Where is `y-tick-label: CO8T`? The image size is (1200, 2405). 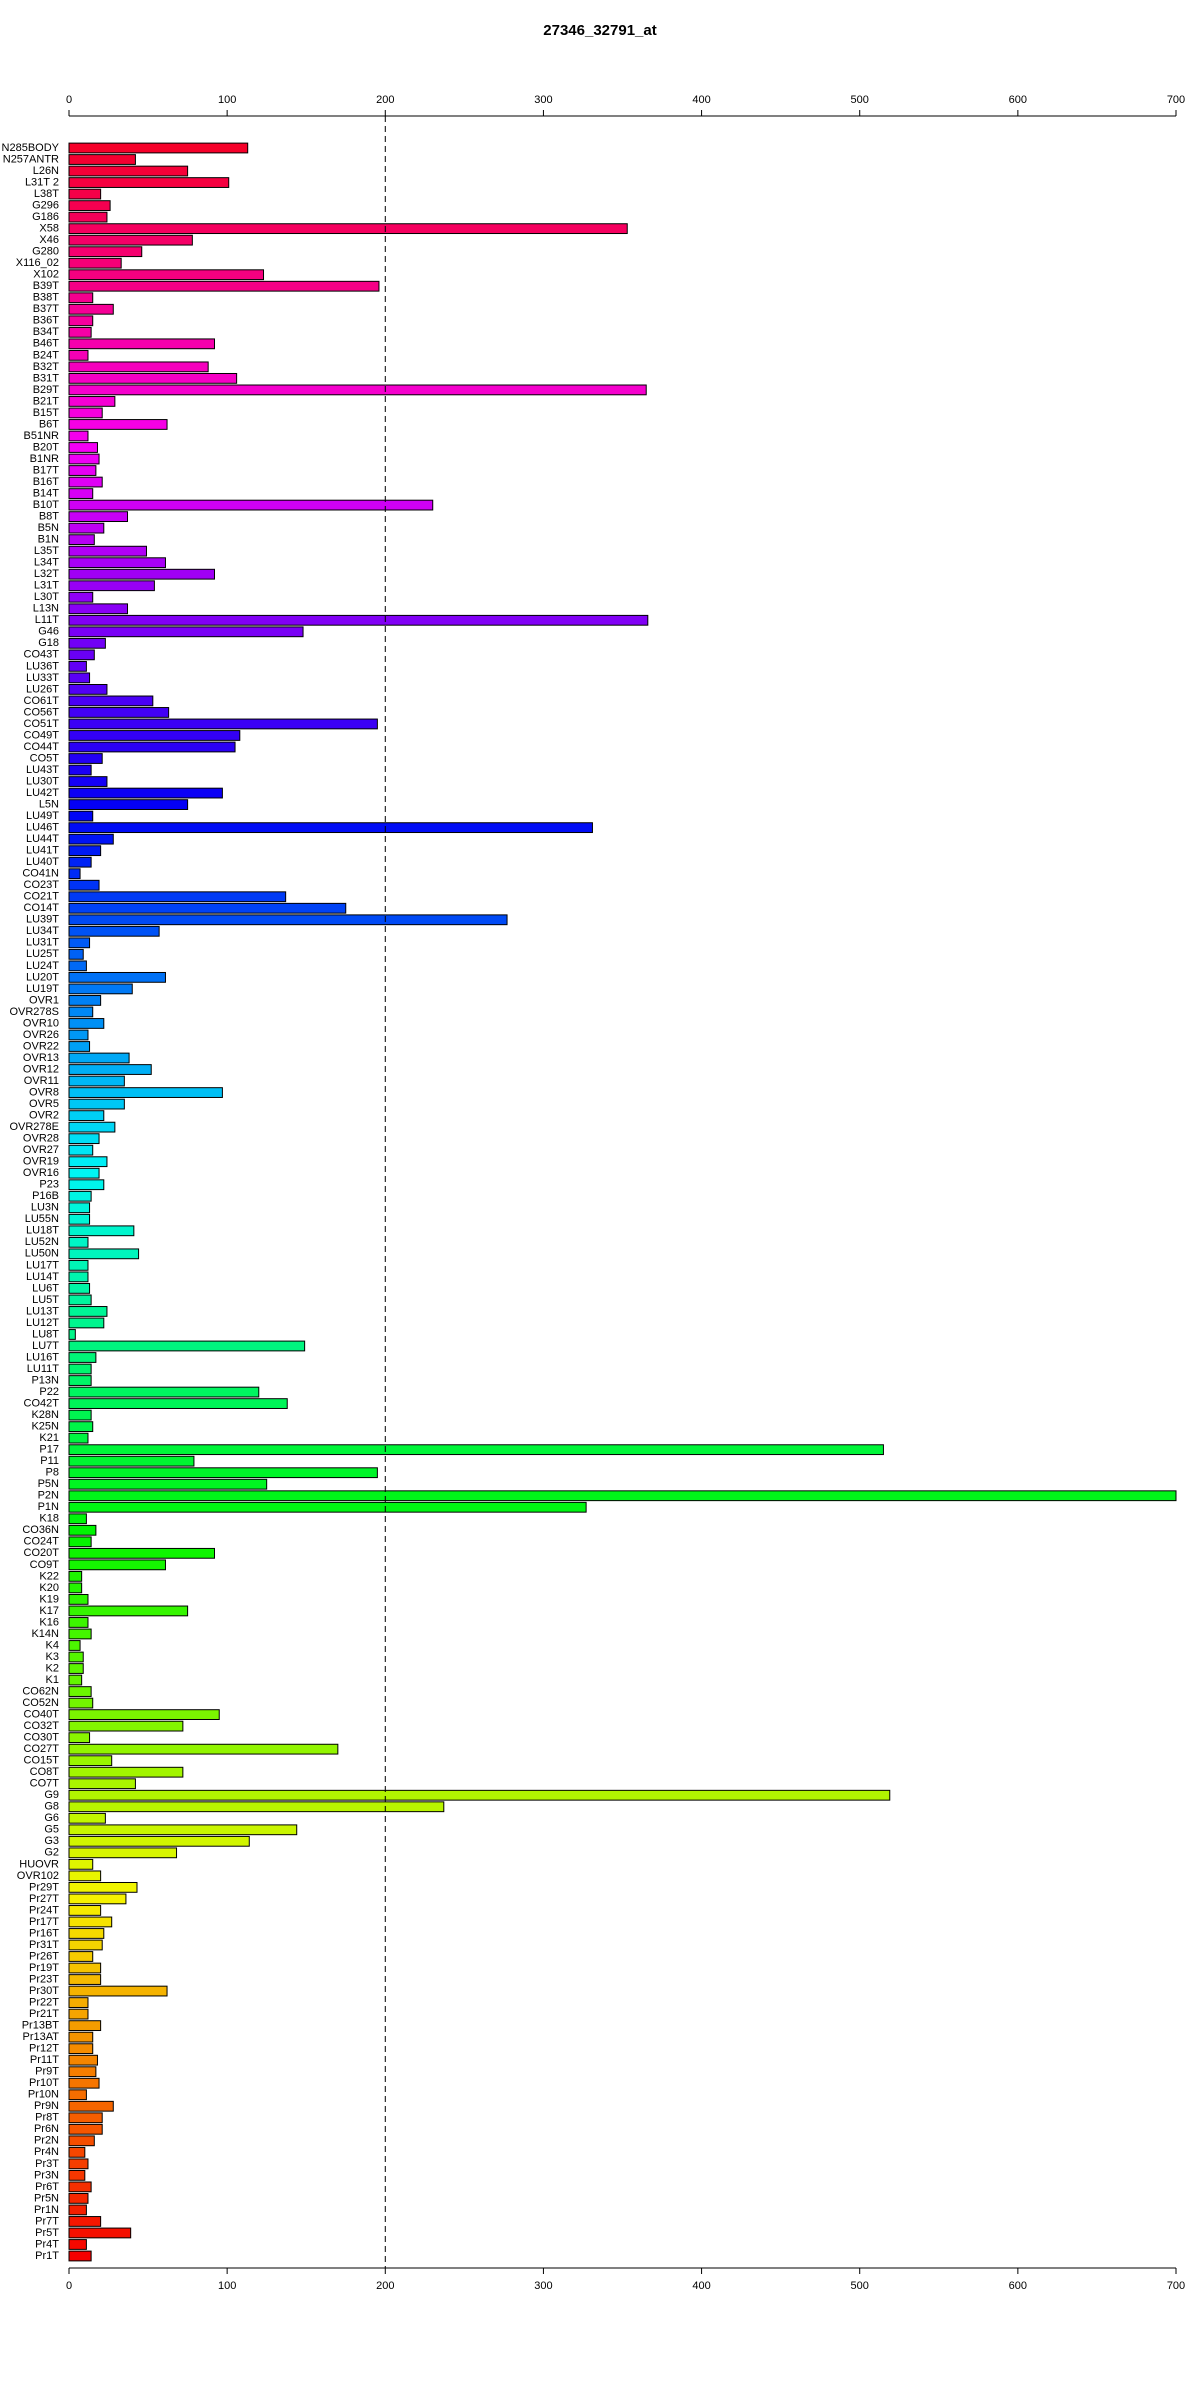
y-tick-label: CO8T is located at coordinates (45, 1772).